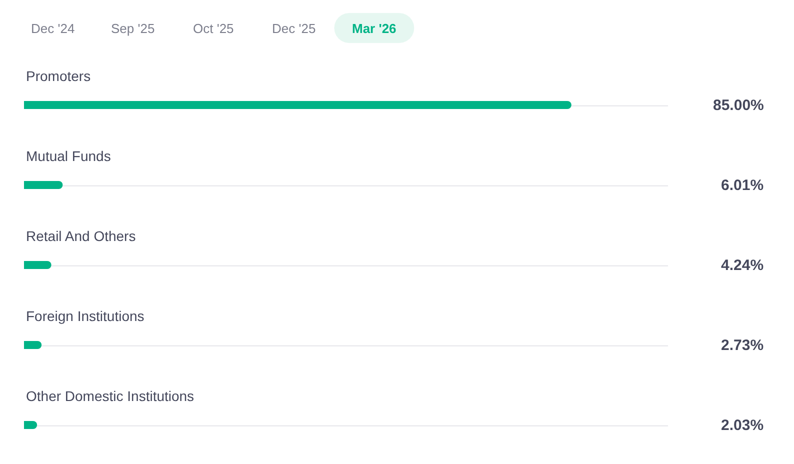 This screenshot has width=794, height=464. What do you see at coordinates (81, 236) in the screenshot?
I see `y-tick-label: Retail And Others` at bounding box center [81, 236].